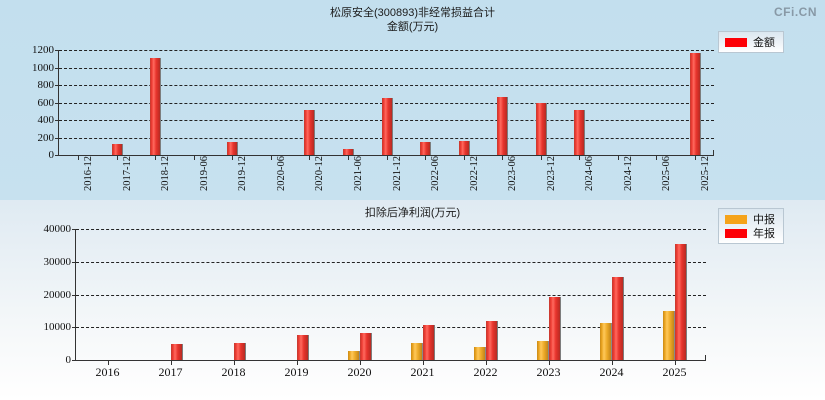  Describe the element at coordinates (422, 372) in the screenshot. I see `x-axis-label: 2021` at that location.